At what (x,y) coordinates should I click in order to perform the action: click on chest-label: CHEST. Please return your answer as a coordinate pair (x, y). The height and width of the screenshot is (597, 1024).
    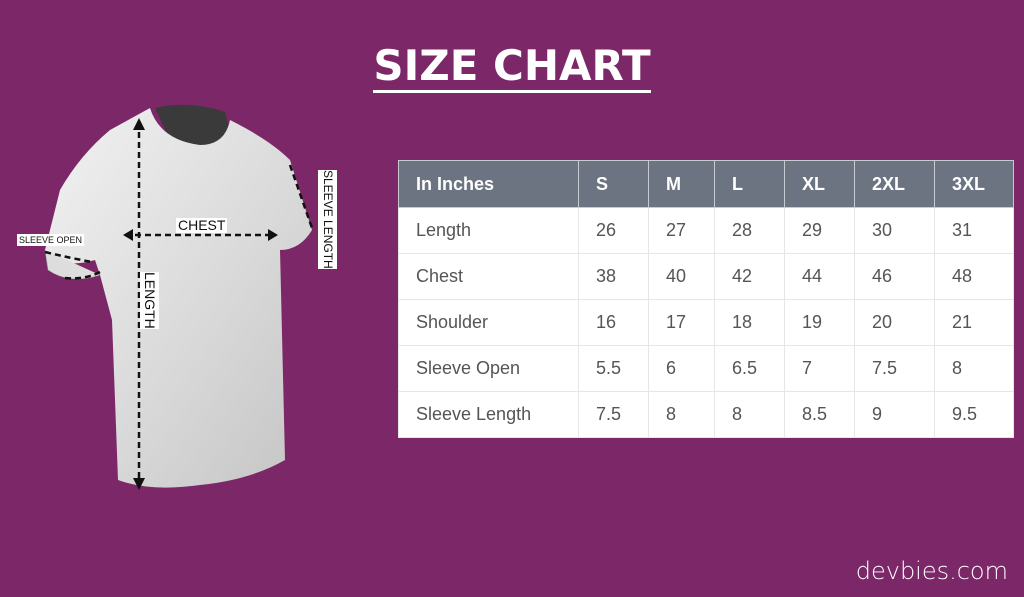
    Looking at the image, I should click on (202, 225).